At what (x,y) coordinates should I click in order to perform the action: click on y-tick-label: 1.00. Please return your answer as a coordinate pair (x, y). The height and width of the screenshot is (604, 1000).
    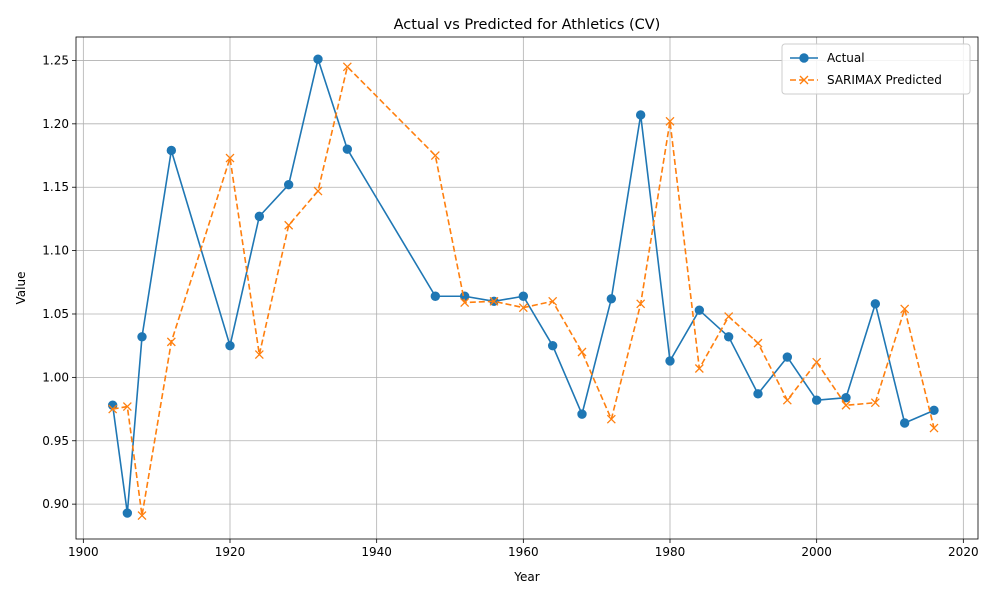
    Looking at the image, I should click on (55, 377).